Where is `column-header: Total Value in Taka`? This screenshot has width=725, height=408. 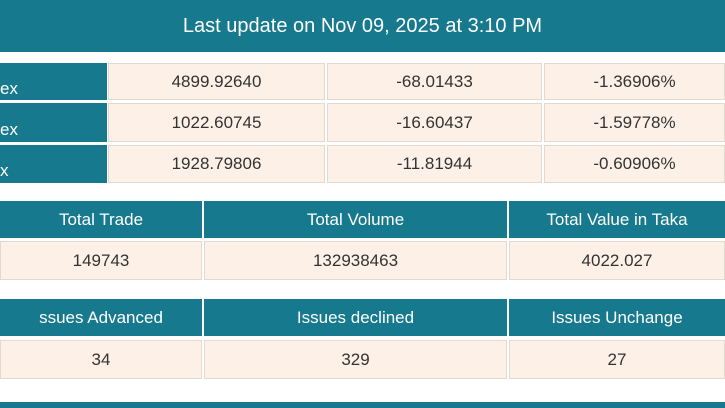 column-header: Total Value in Taka is located at coordinates (617, 219).